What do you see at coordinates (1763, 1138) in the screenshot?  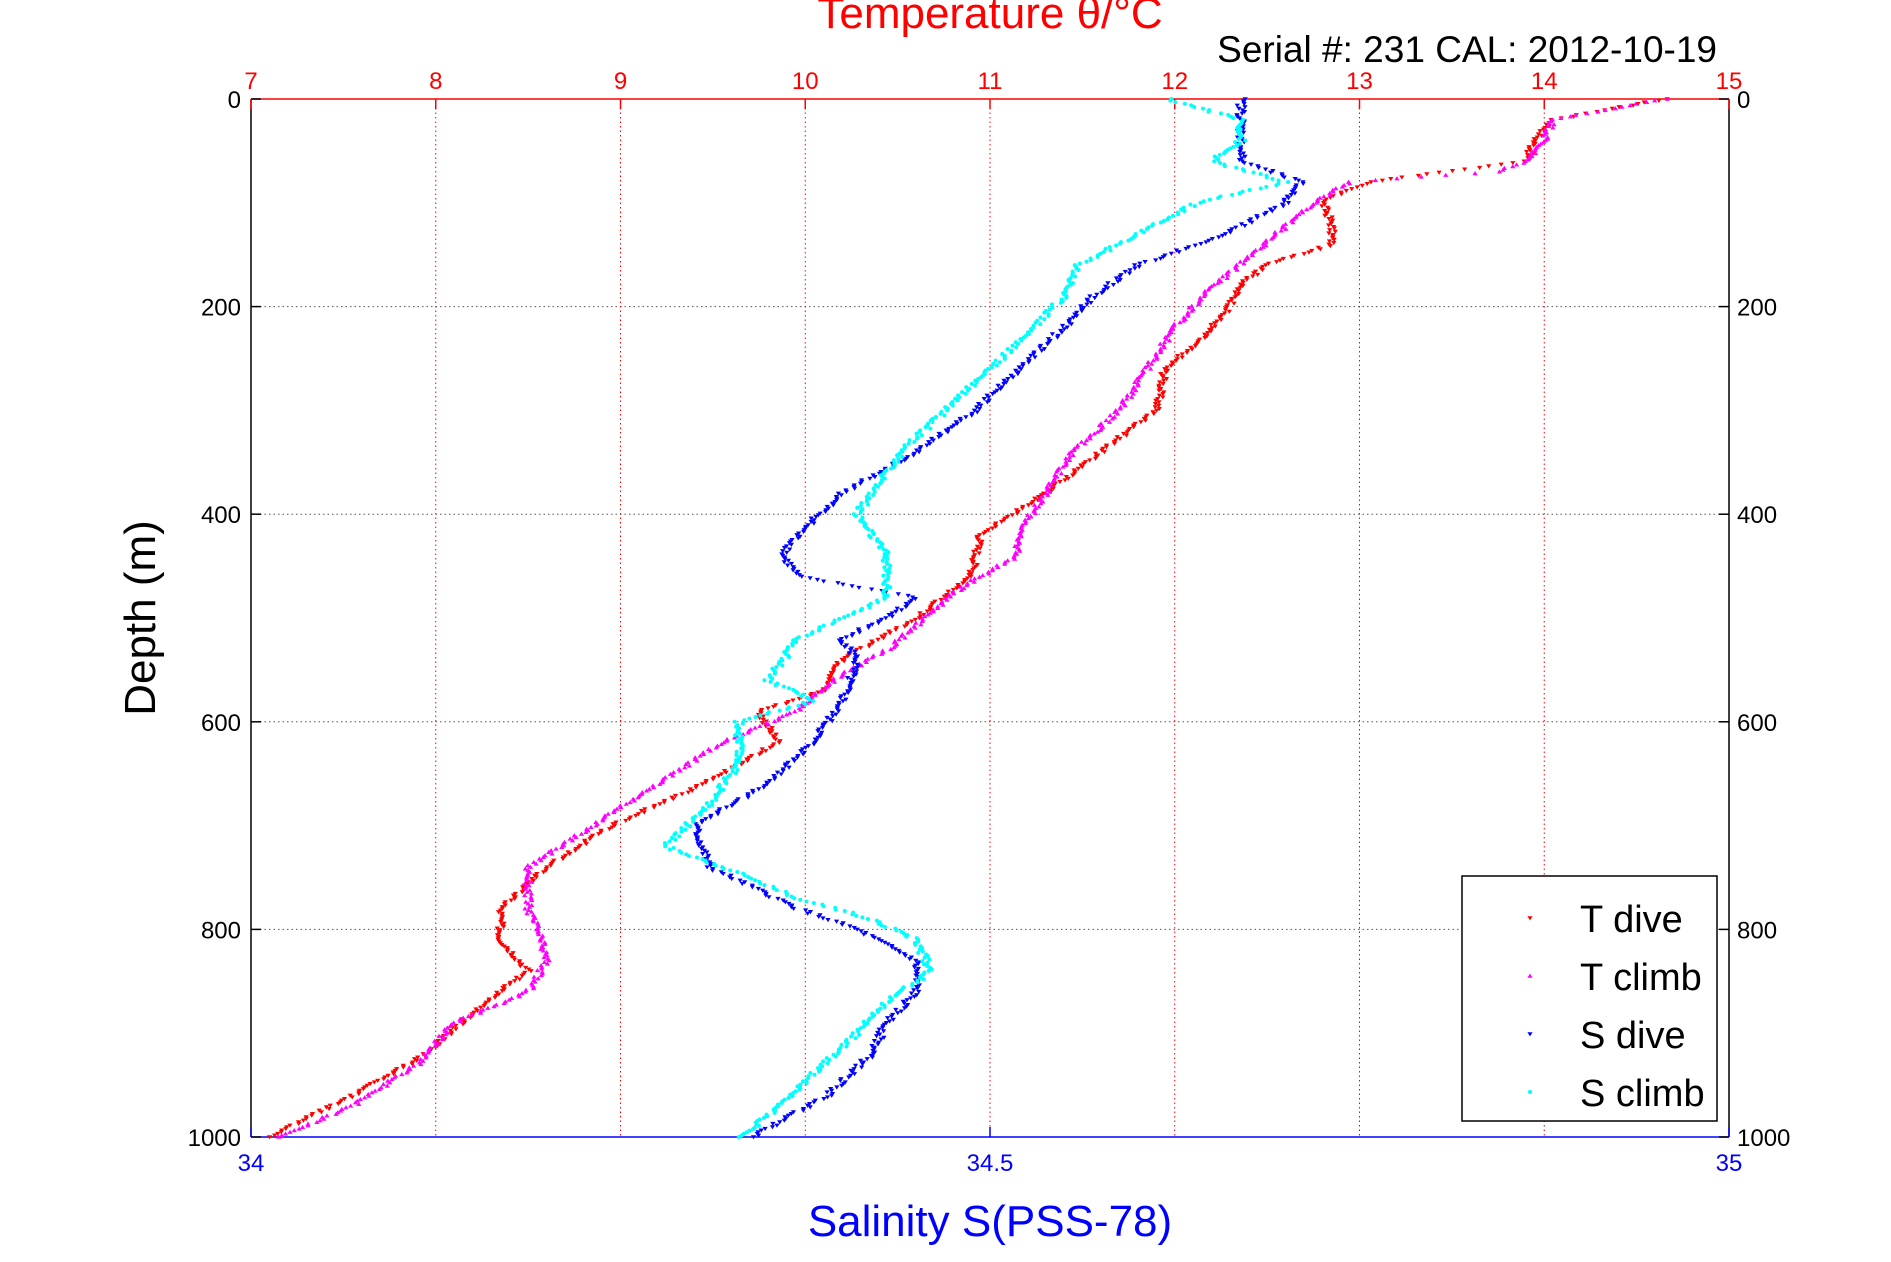 I see `depth-tick-label-right: 1000` at bounding box center [1763, 1138].